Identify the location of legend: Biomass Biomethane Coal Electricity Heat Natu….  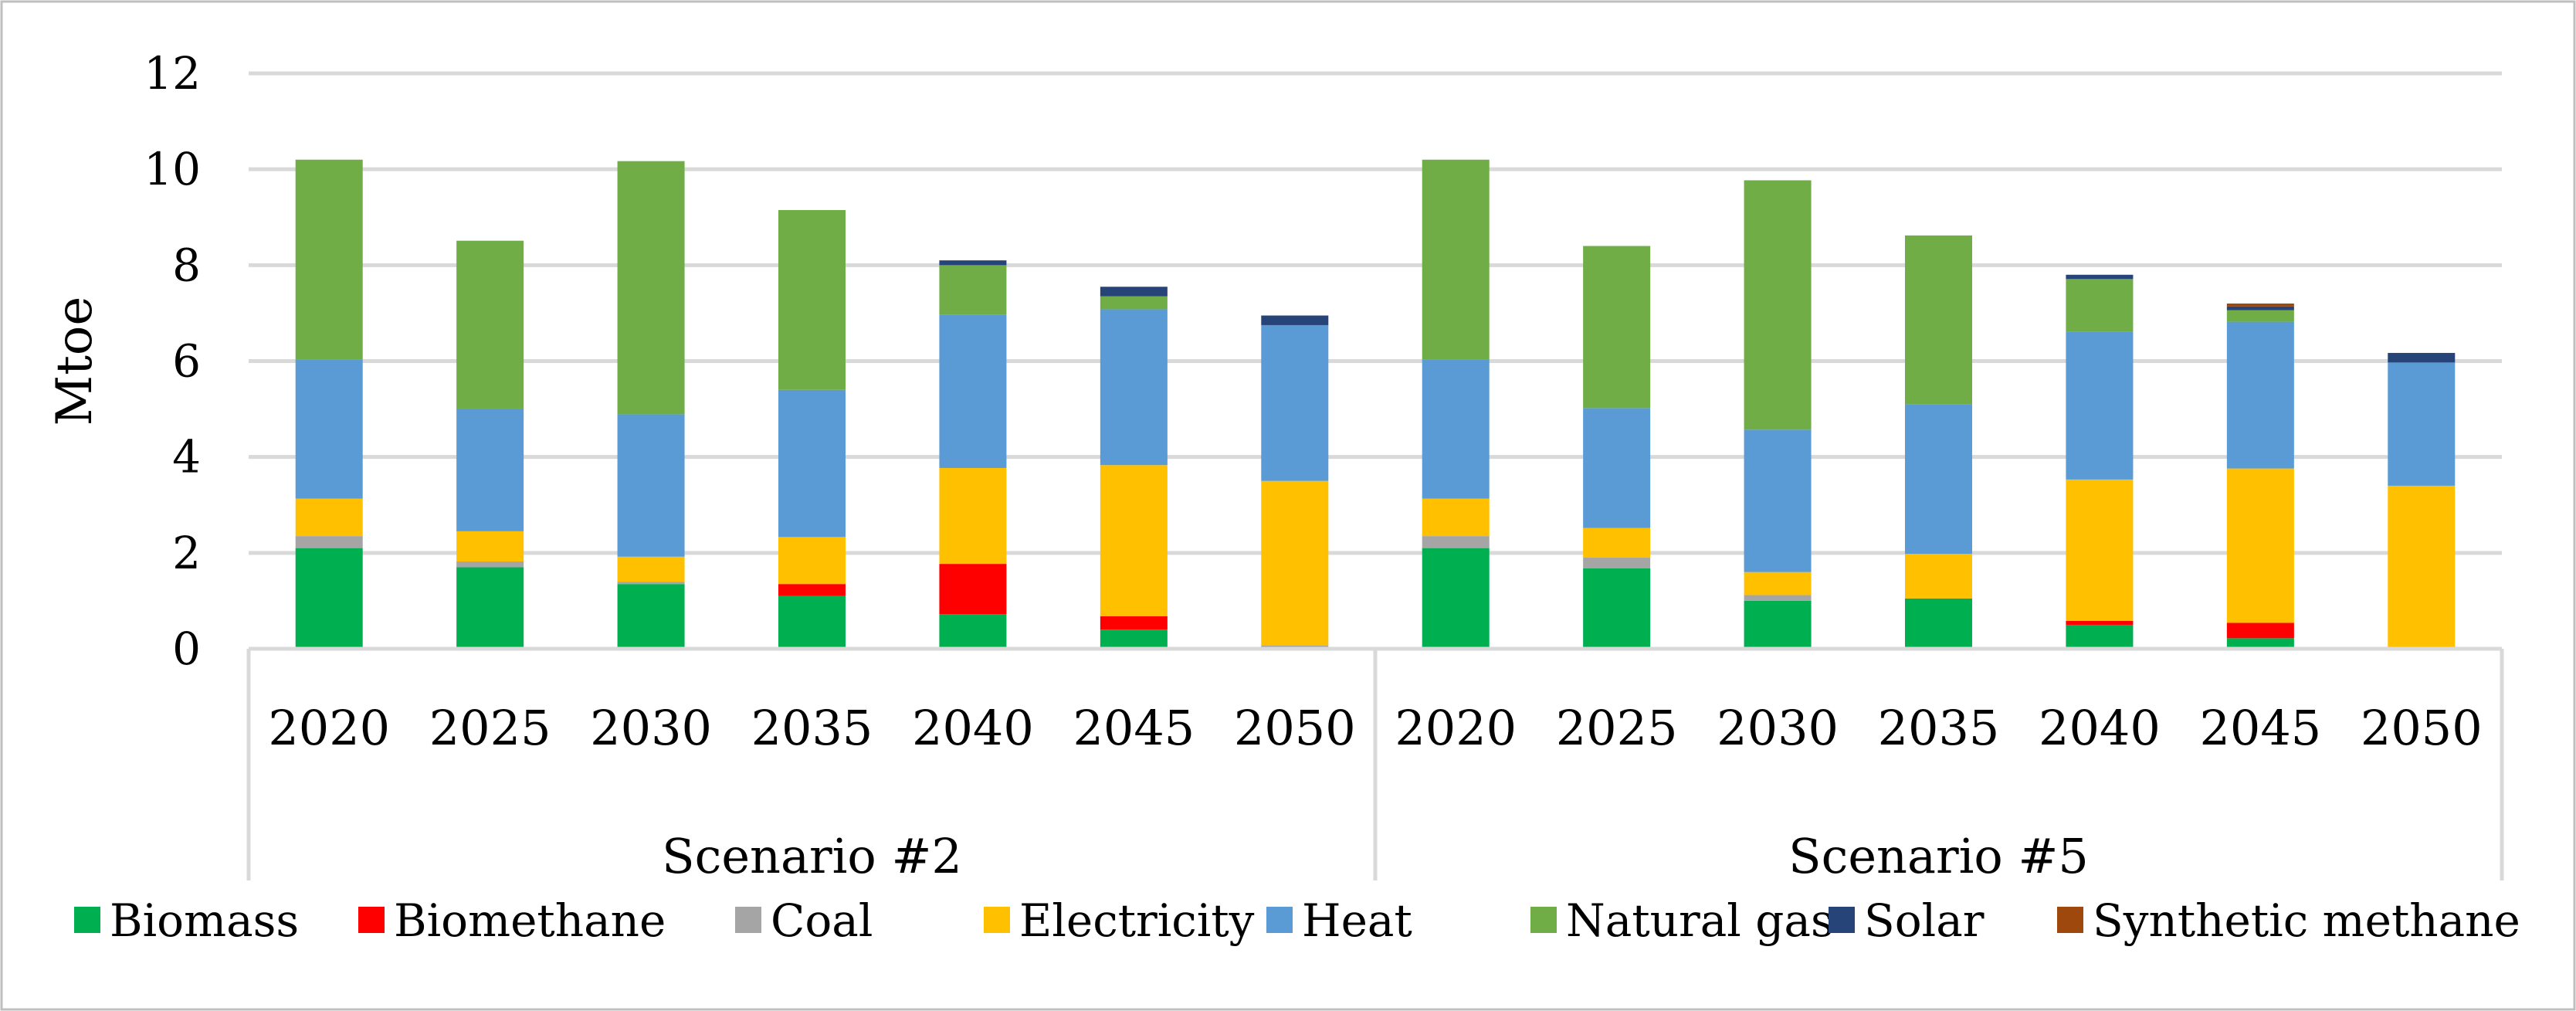
(1297, 920).